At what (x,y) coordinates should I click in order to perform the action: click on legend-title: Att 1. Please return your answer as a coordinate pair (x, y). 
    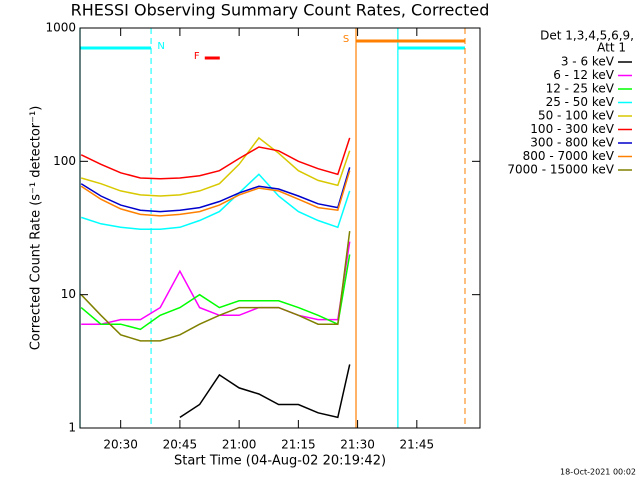
    Looking at the image, I should click on (611, 48).